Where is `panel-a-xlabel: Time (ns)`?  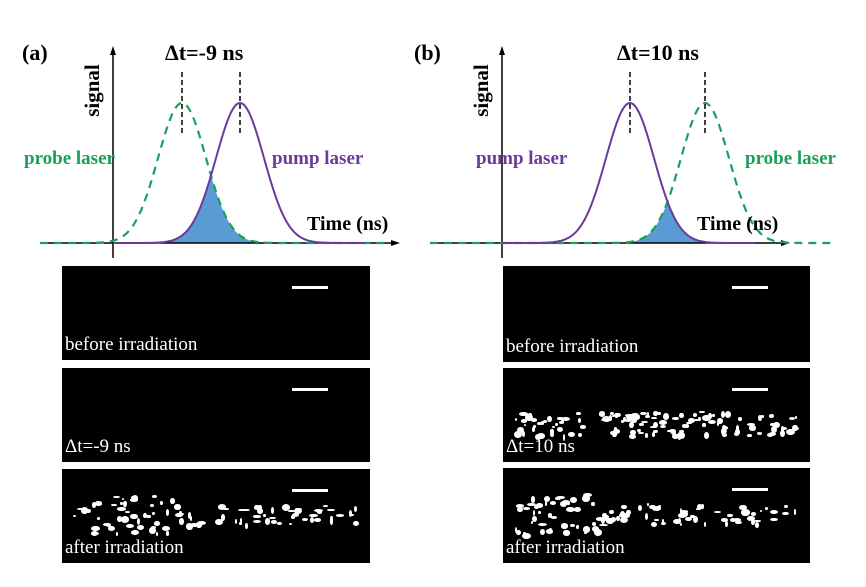 panel-a-xlabel: Time (ns) is located at coordinates (348, 224).